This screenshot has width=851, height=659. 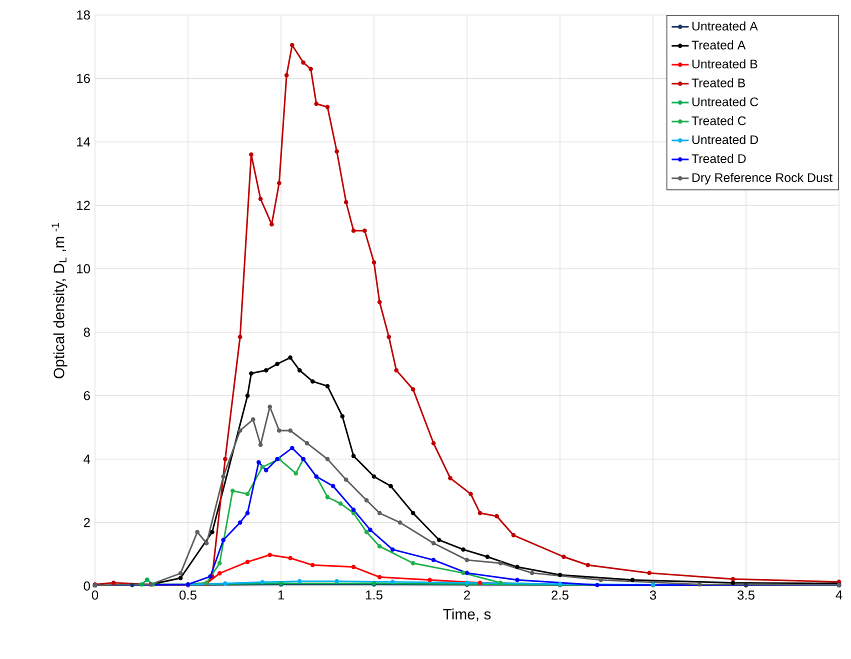 I want to click on y-tick-label: 16, so click(x=83, y=79).